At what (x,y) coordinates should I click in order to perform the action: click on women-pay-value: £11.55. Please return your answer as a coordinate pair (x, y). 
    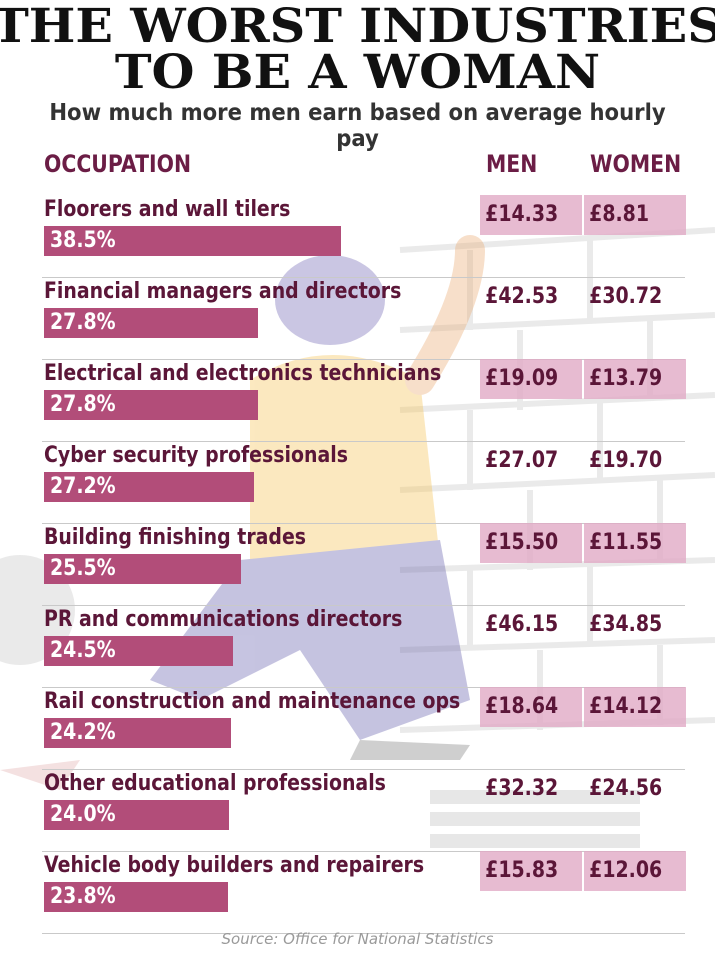
    Looking at the image, I should click on (626, 542).